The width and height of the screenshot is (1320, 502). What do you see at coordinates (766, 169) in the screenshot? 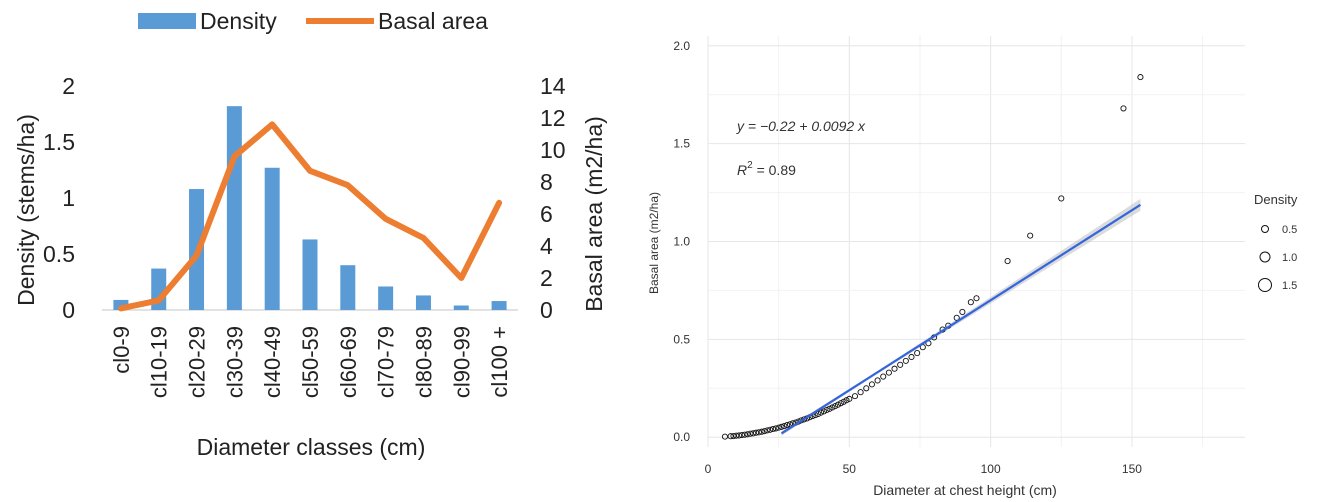
I see `r-squared-label: R2 = 0.89` at bounding box center [766, 169].